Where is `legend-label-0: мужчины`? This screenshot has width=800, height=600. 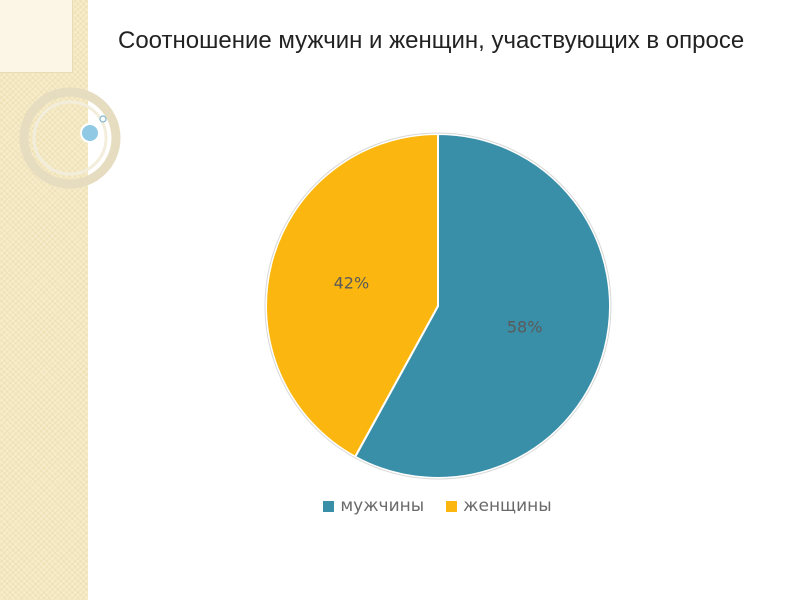 legend-label-0: мужчины is located at coordinates (382, 506).